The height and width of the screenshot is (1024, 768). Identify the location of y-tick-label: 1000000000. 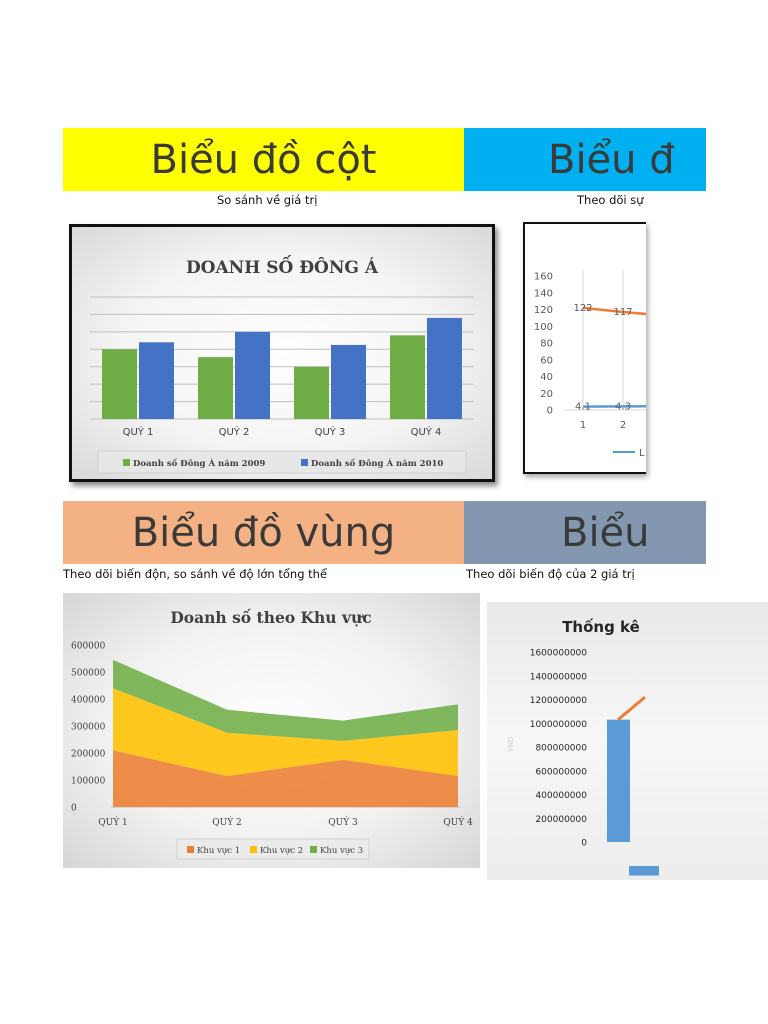
(559, 725).